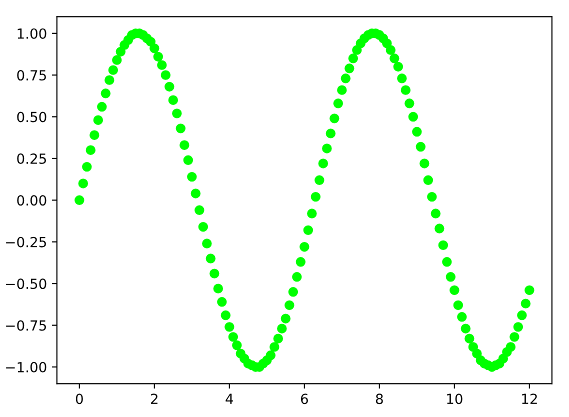  Describe the element at coordinates (26, 367) in the screenshot. I see `y-tick-label: −1.00` at that location.